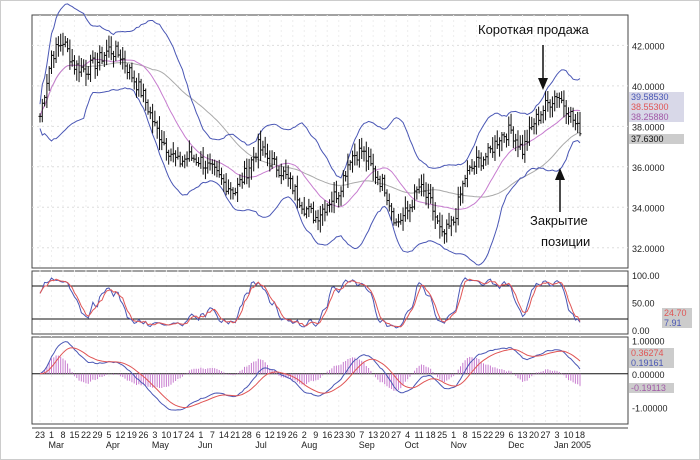  I want to click on last-value-label: 7.91, so click(673, 323).